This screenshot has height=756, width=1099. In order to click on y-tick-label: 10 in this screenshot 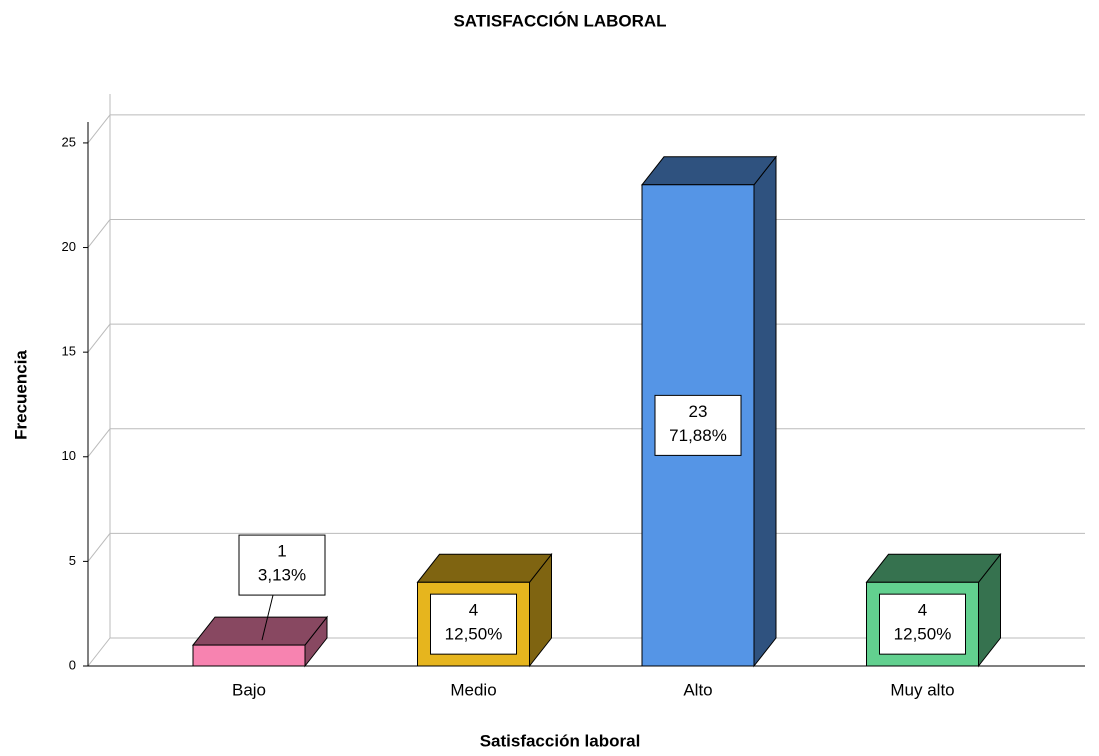, I will do `click(69, 455)`.